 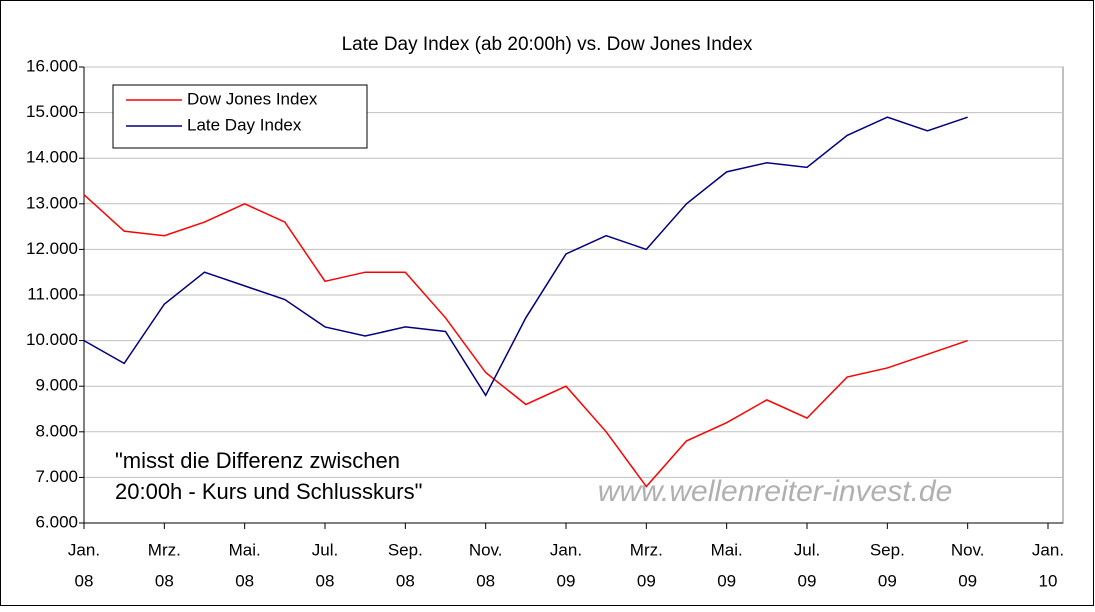 What do you see at coordinates (56, 521) in the screenshot?
I see `y-tick-label: 6.000` at bounding box center [56, 521].